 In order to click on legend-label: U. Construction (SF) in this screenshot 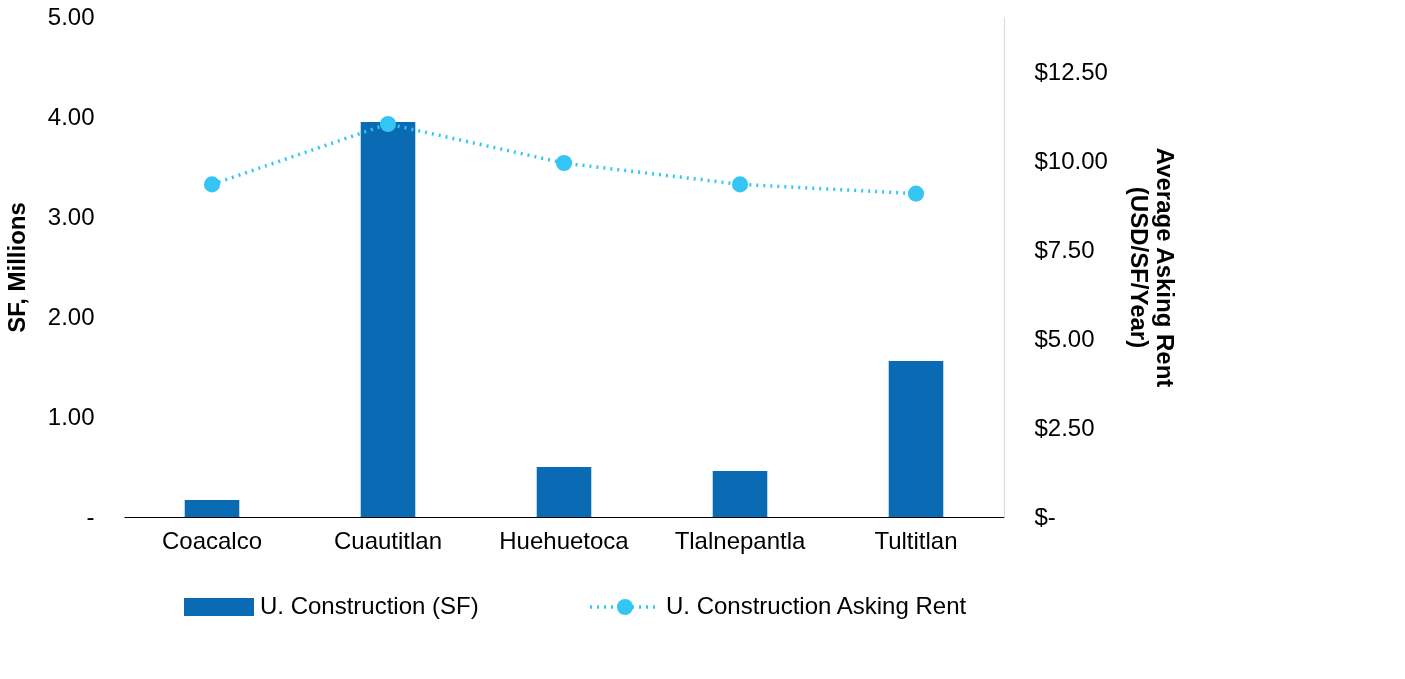, I will do `click(369, 605)`.